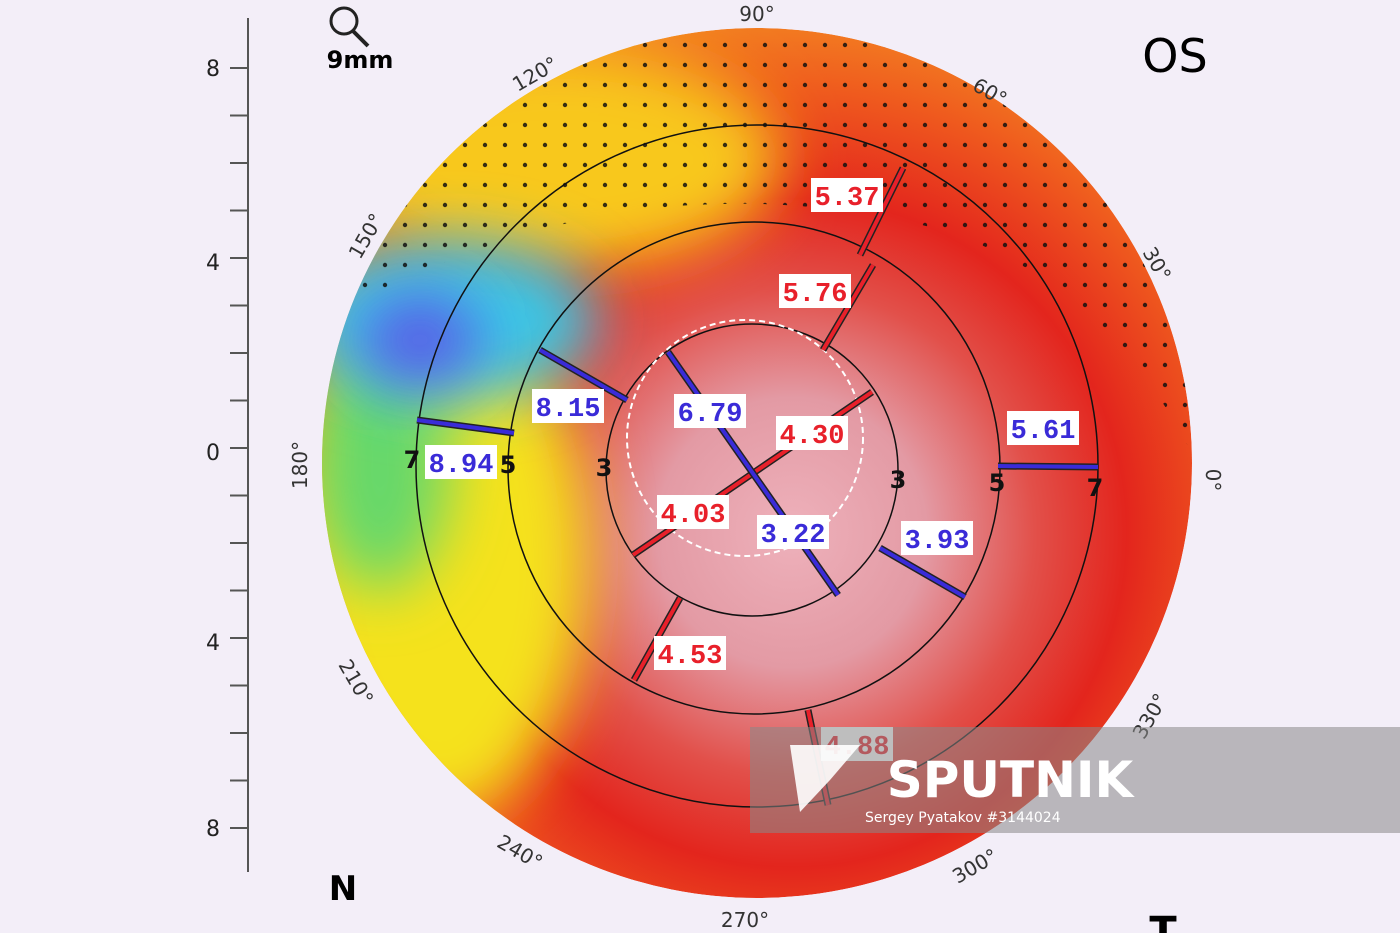 This screenshot has height=933, width=1400. I want to click on watermark-brand: SPUTNIK, so click(1011, 780).